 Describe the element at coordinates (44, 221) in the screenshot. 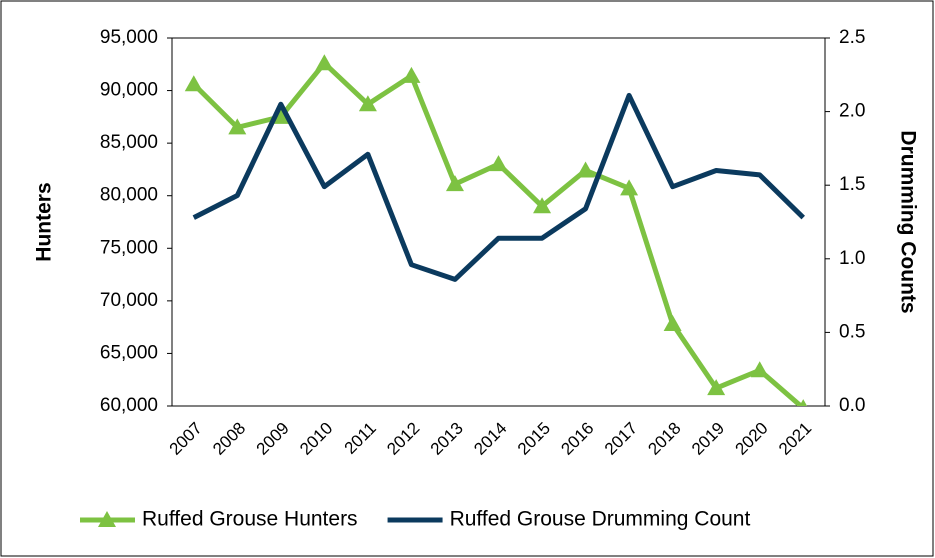

I see `y-axis-title: Hunters` at that location.